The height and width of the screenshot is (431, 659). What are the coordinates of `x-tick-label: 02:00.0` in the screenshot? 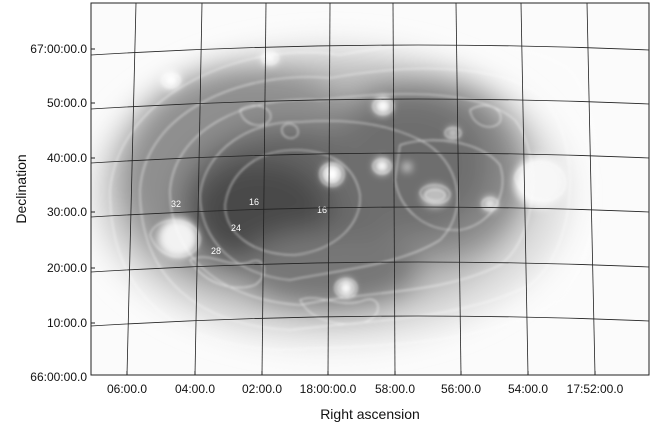 It's located at (262, 389).